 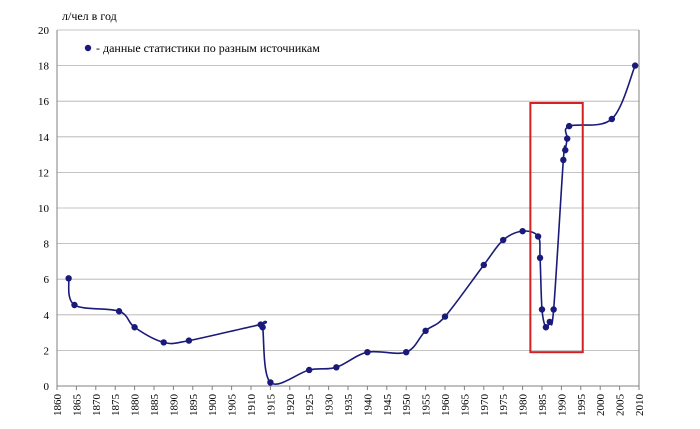 What do you see at coordinates (291, 405) in the screenshot?
I see `x-tick-label: 1920` at bounding box center [291, 405].